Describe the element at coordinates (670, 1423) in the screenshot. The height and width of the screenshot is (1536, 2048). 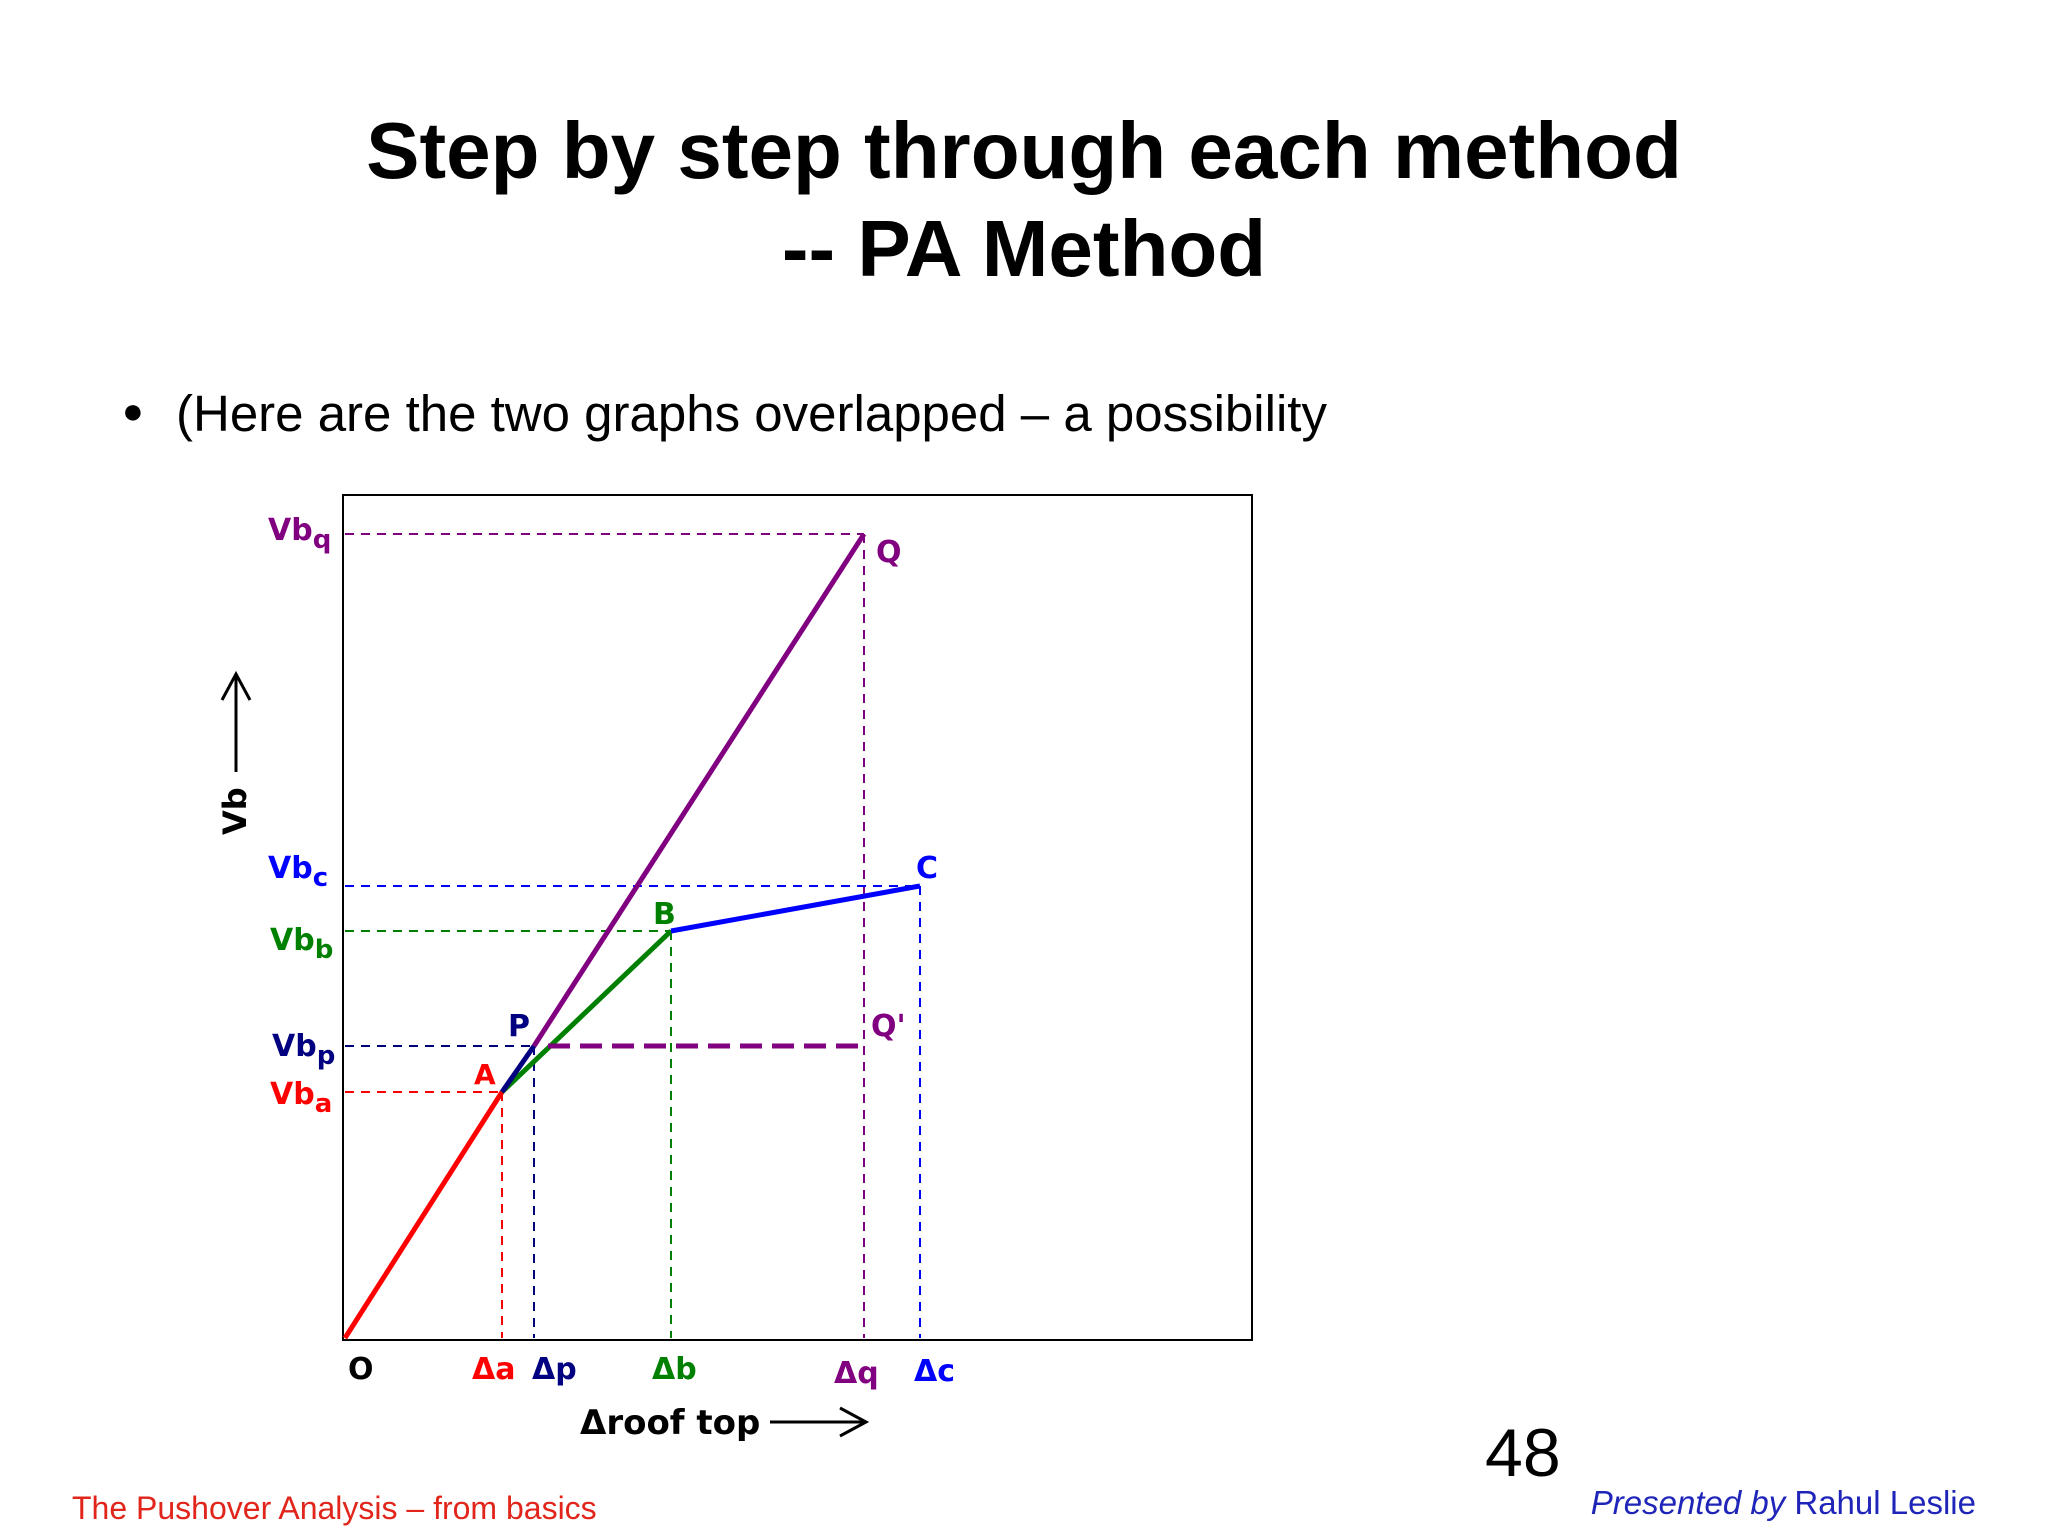
I see `x-axis-label: Δroof top` at that location.